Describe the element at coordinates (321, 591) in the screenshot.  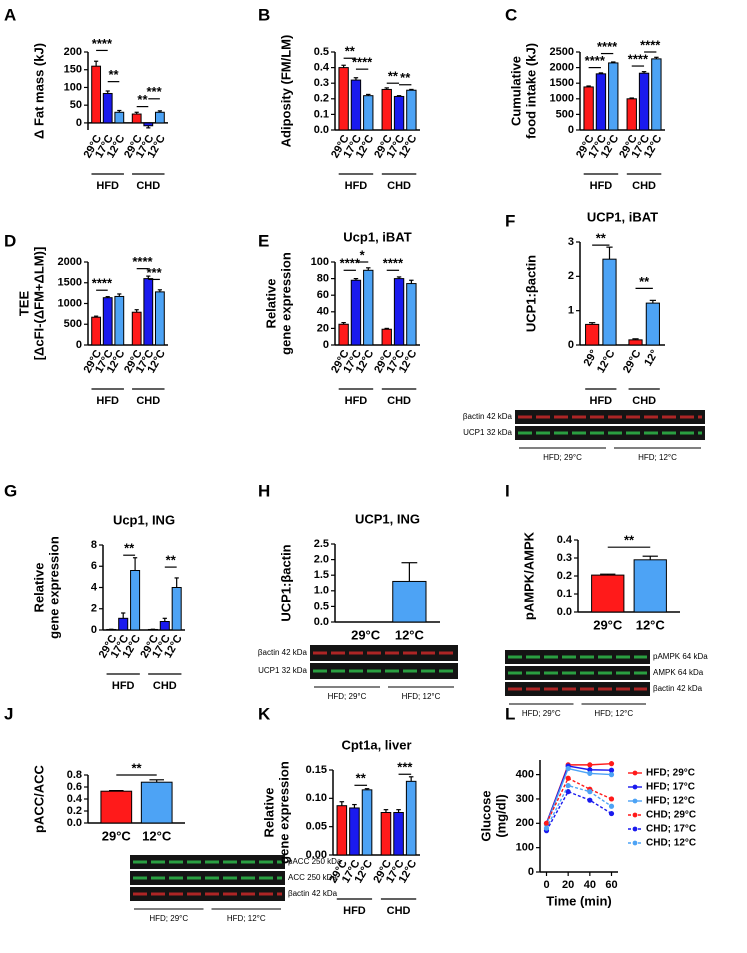
I see `y-tick-label: 1.0` at that location.